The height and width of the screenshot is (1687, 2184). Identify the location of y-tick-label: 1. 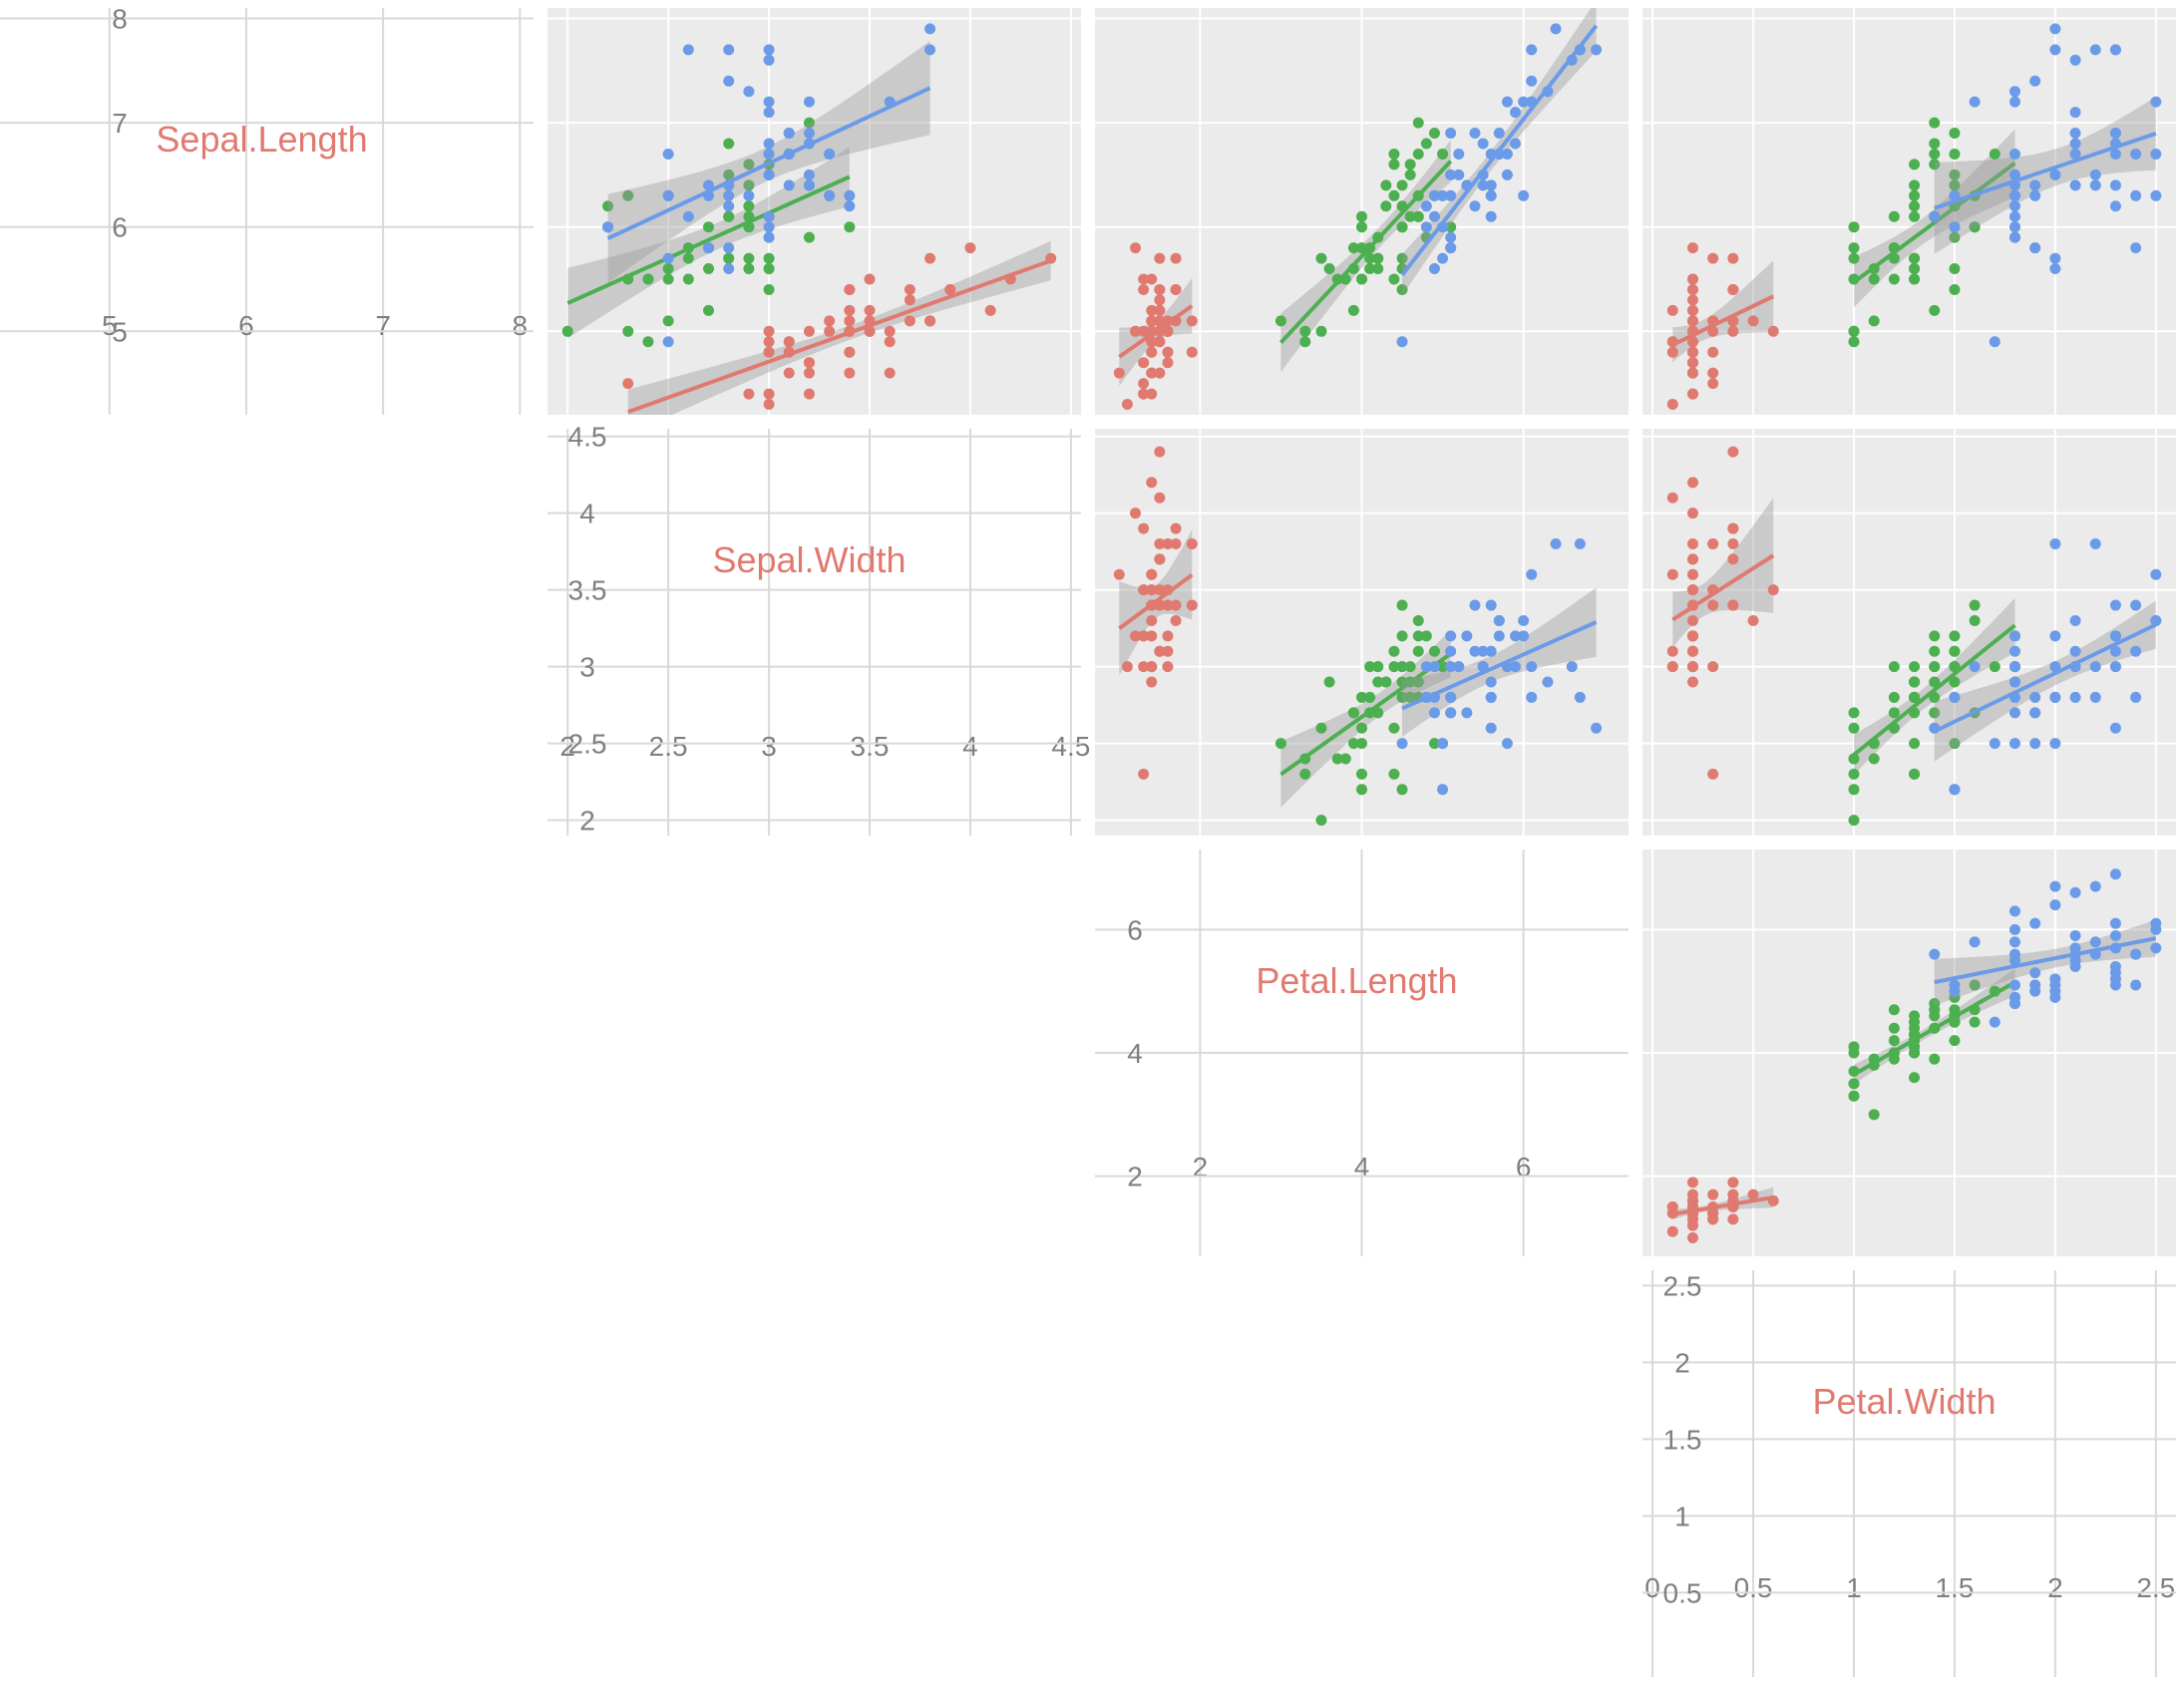
(1682, 1516).